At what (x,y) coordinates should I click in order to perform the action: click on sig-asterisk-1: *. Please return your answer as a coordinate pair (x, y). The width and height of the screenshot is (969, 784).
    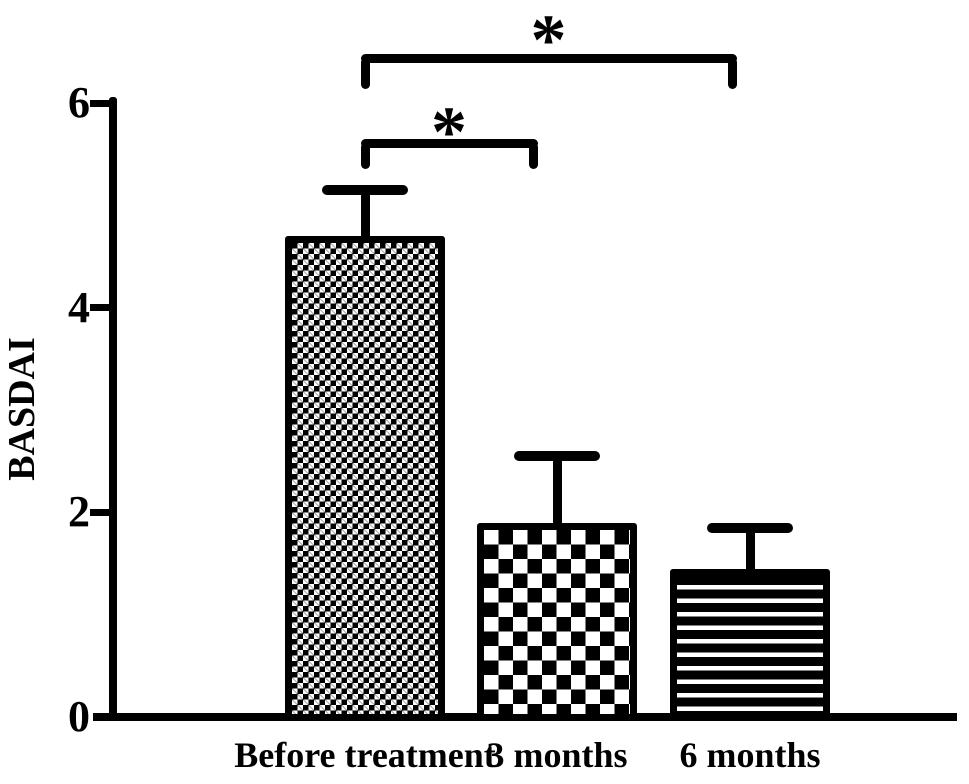
    Looking at the image, I should click on (548, 40).